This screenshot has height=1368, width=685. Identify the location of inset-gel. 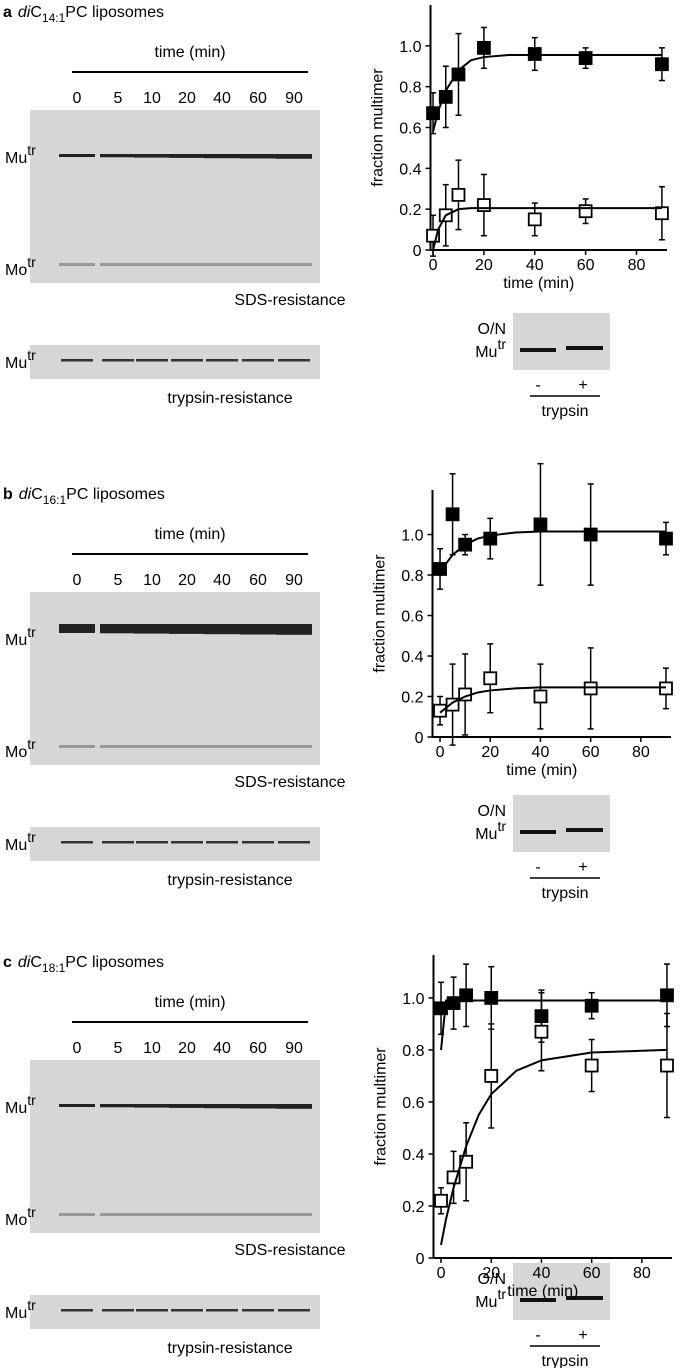
(561, 341).